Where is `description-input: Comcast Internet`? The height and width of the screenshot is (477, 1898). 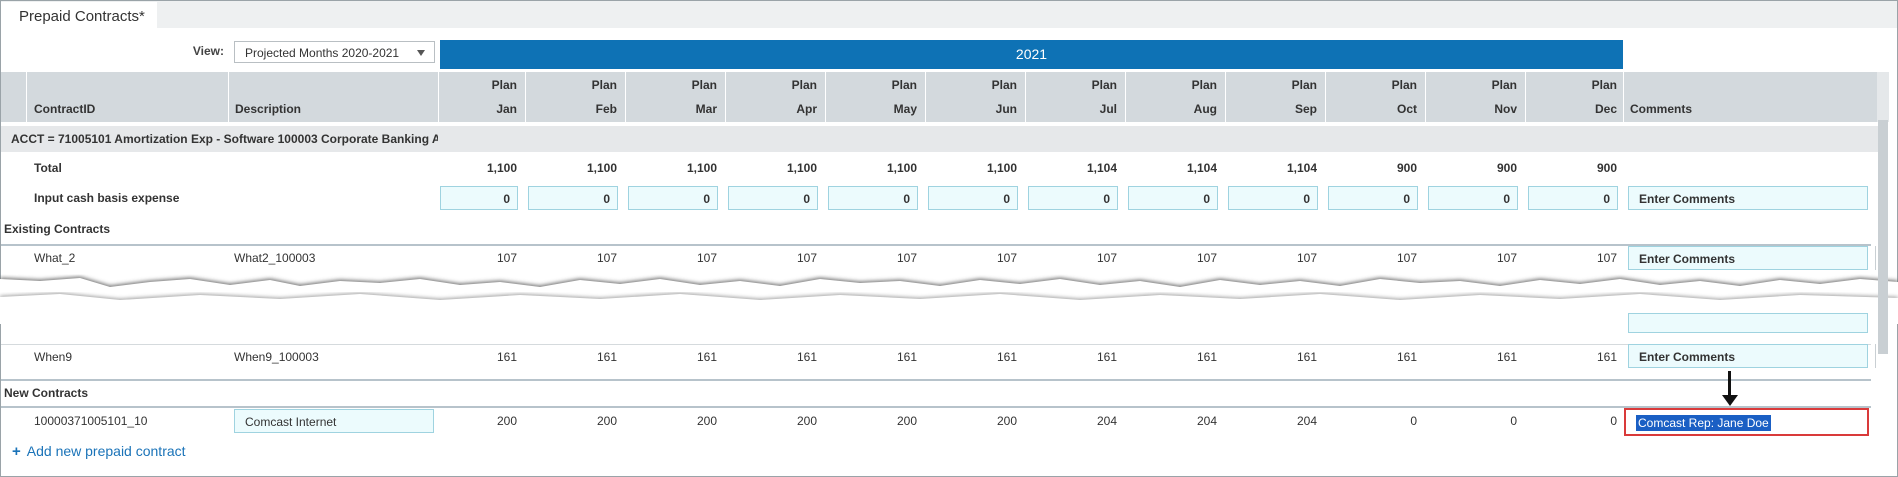 description-input: Comcast Internet is located at coordinates (334, 421).